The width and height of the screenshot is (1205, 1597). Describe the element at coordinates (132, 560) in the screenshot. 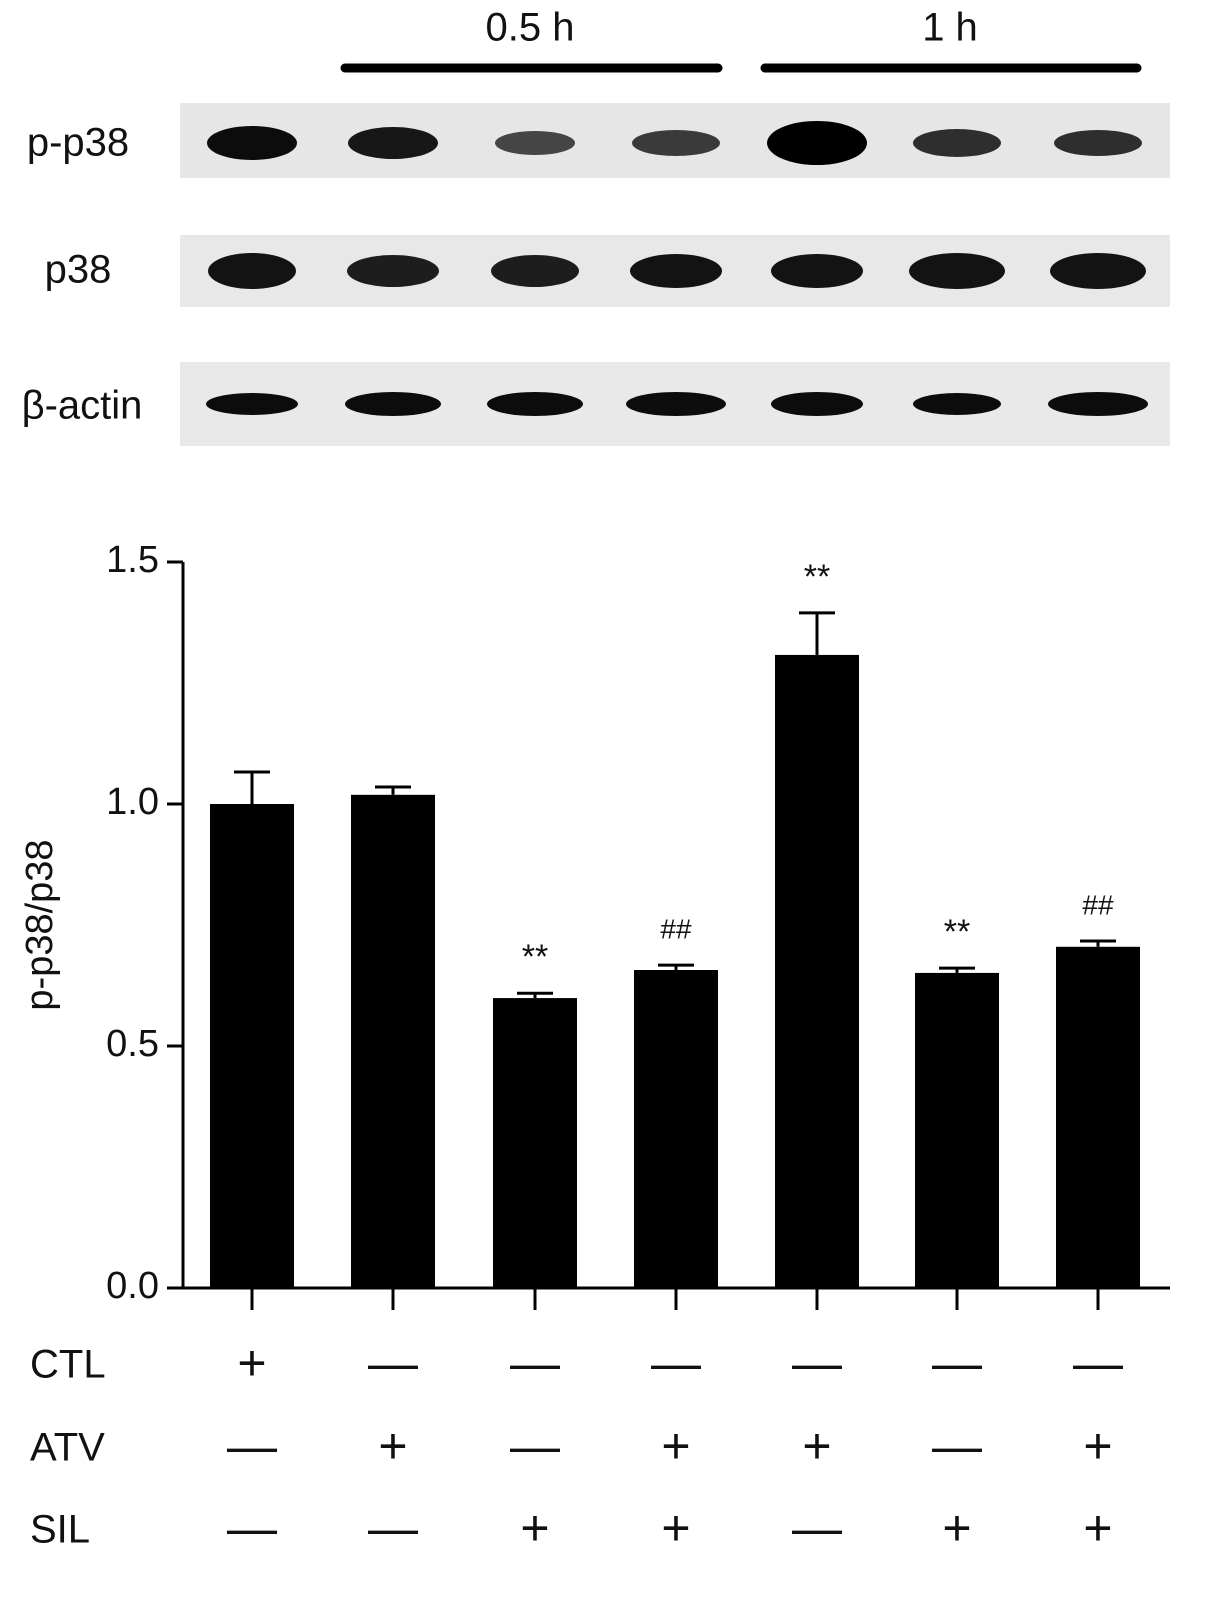

I see `y-tick-label: 1.5` at that location.